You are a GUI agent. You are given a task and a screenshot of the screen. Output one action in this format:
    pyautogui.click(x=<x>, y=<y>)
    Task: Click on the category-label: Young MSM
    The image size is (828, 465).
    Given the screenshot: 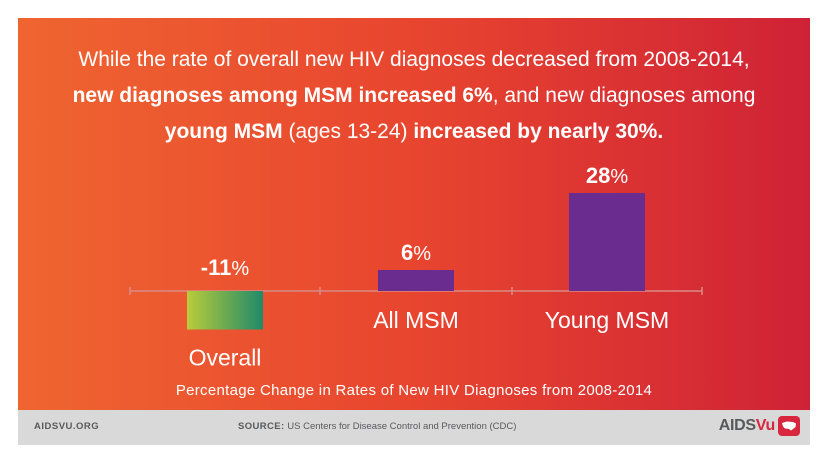 What is the action you would take?
    pyautogui.click(x=607, y=320)
    